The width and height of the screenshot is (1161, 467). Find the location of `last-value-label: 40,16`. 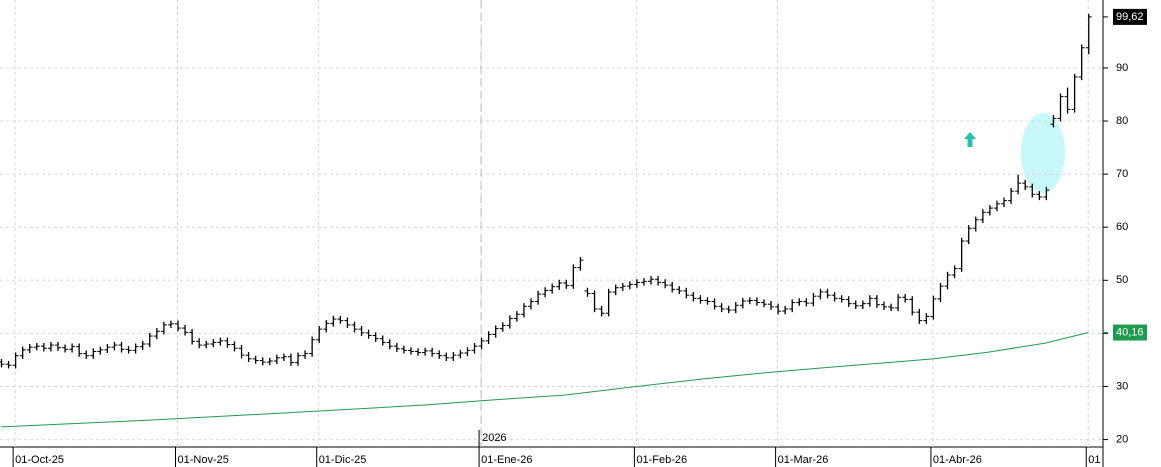

last-value-label: 40,16 is located at coordinates (1130, 332).